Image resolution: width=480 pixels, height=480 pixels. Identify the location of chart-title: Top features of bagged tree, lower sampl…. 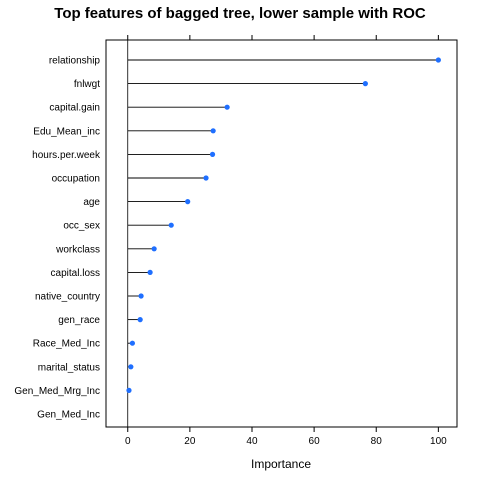
(240, 13).